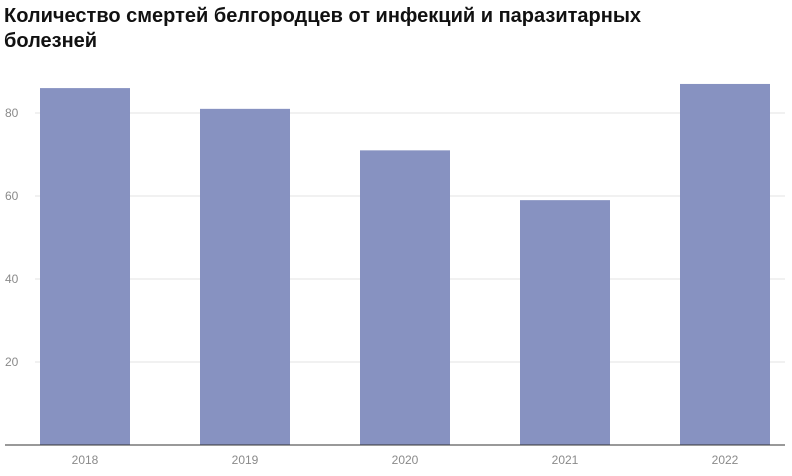 The height and width of the screenshot is (476, 792). Describe the element at coordinates (405, 460) in the screenshot. I see `x-tick-label: 2020` at that location.